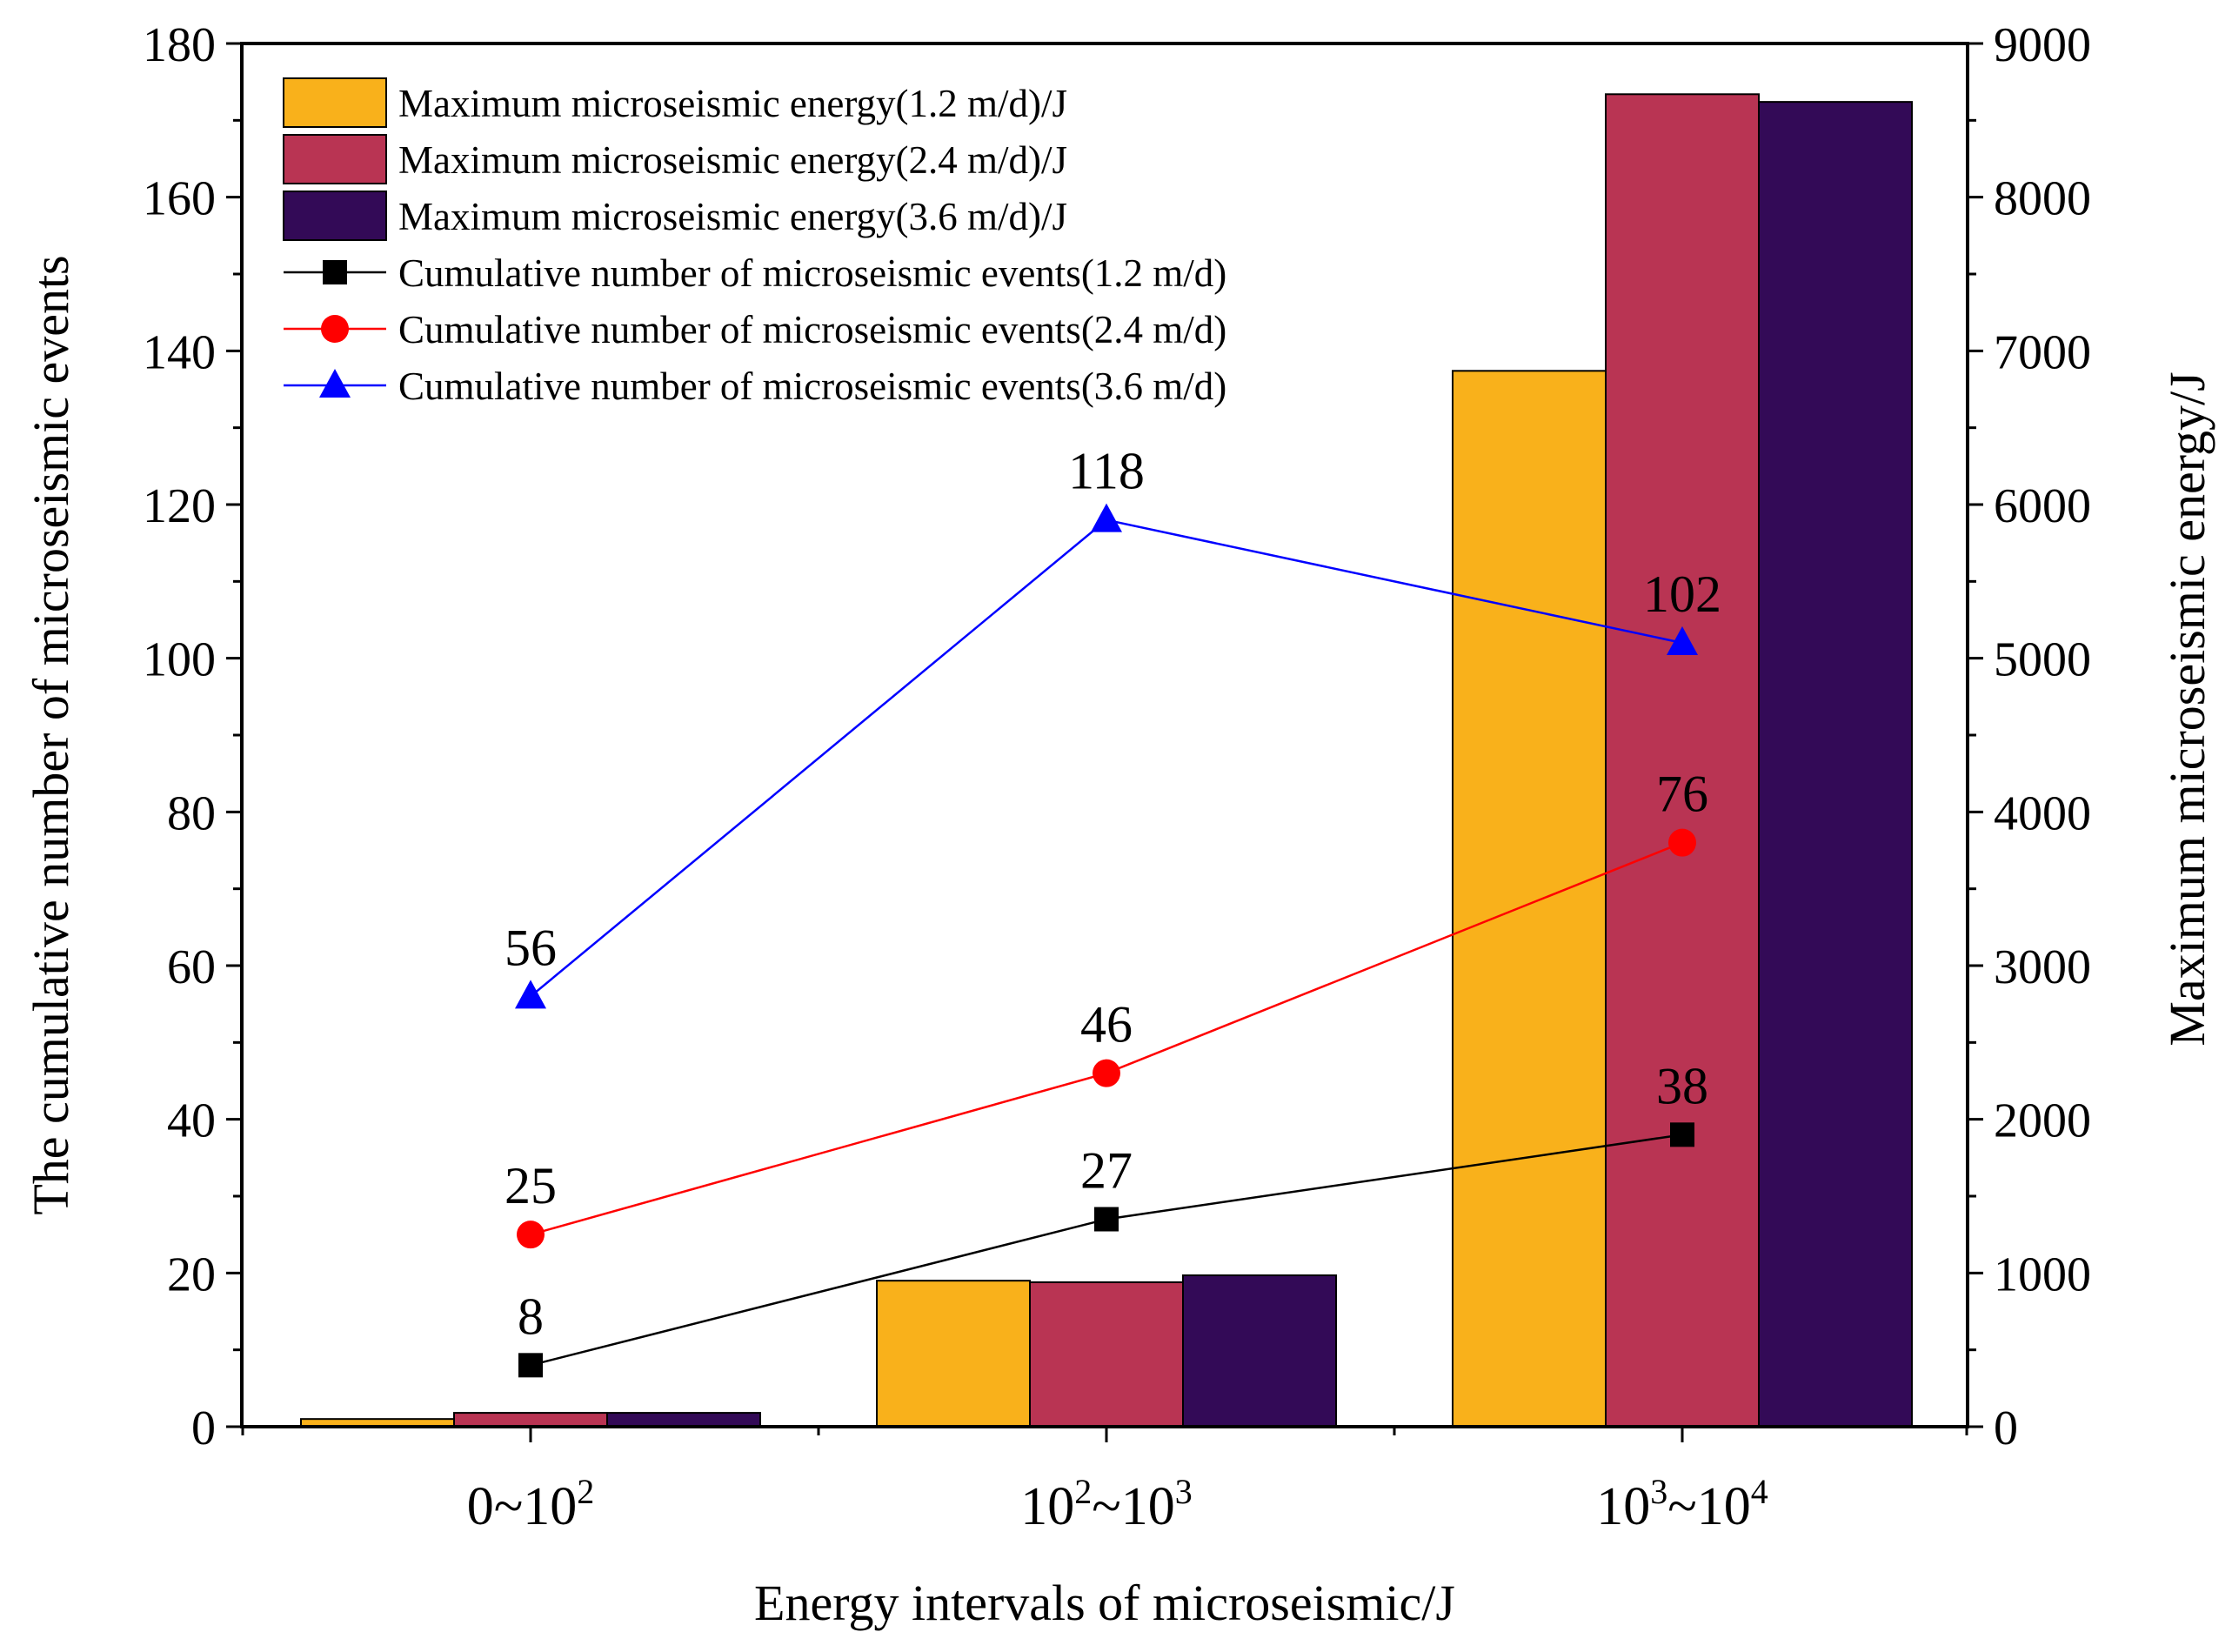 The height and width of the screenshot is (1652, 2232). What do you see at coordinates (531, 947) in the screenshot?
I see `data-label-s3-c1: 56` at bounding box center [531, 947].